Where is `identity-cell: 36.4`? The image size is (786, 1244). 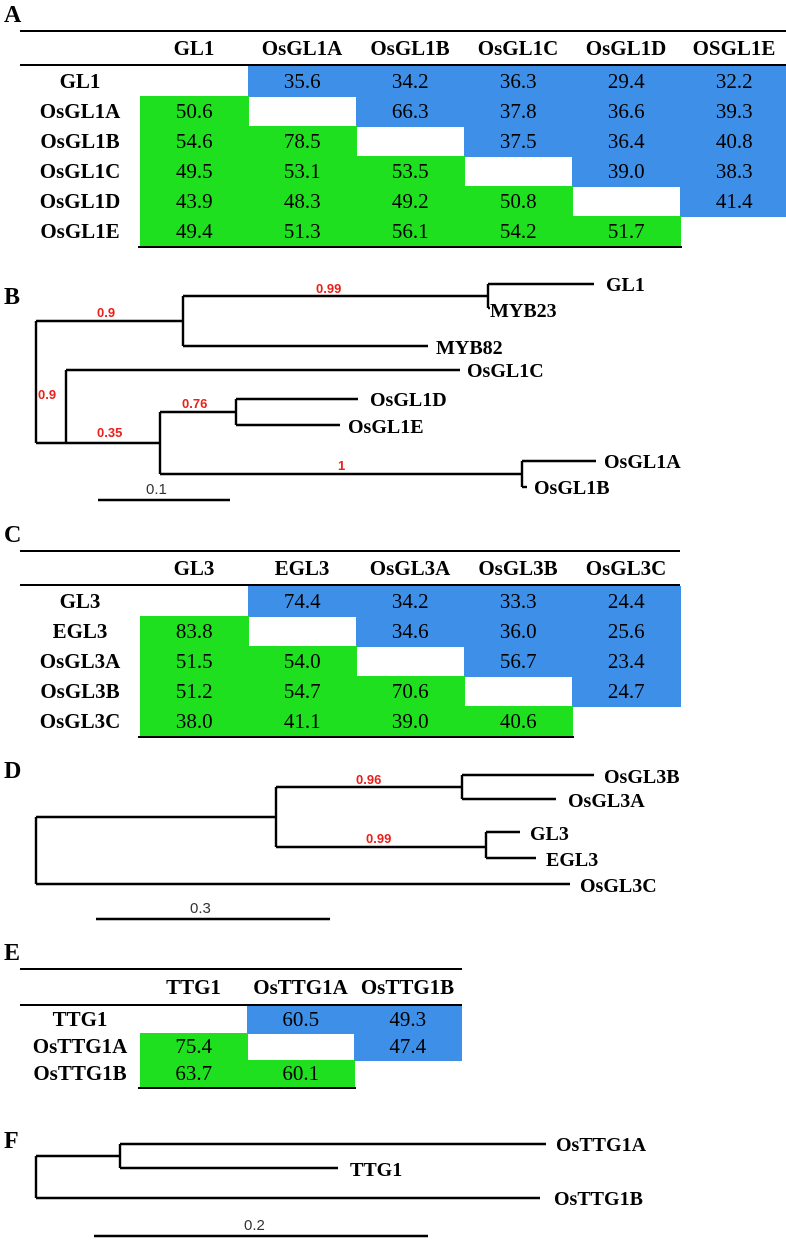
identity-cell: 36.4 is located at coordinates (626, 141).